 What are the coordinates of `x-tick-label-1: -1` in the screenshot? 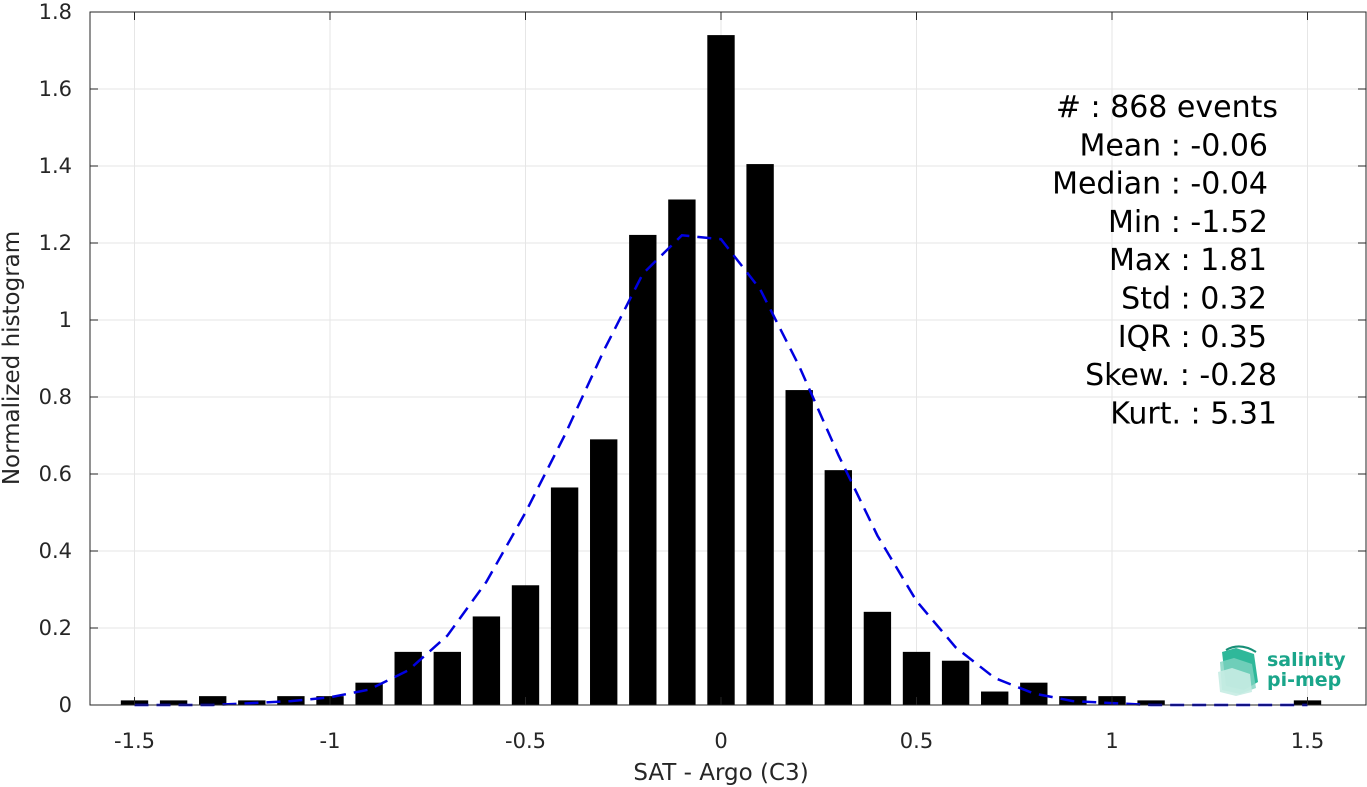 It's located at (330, 741).